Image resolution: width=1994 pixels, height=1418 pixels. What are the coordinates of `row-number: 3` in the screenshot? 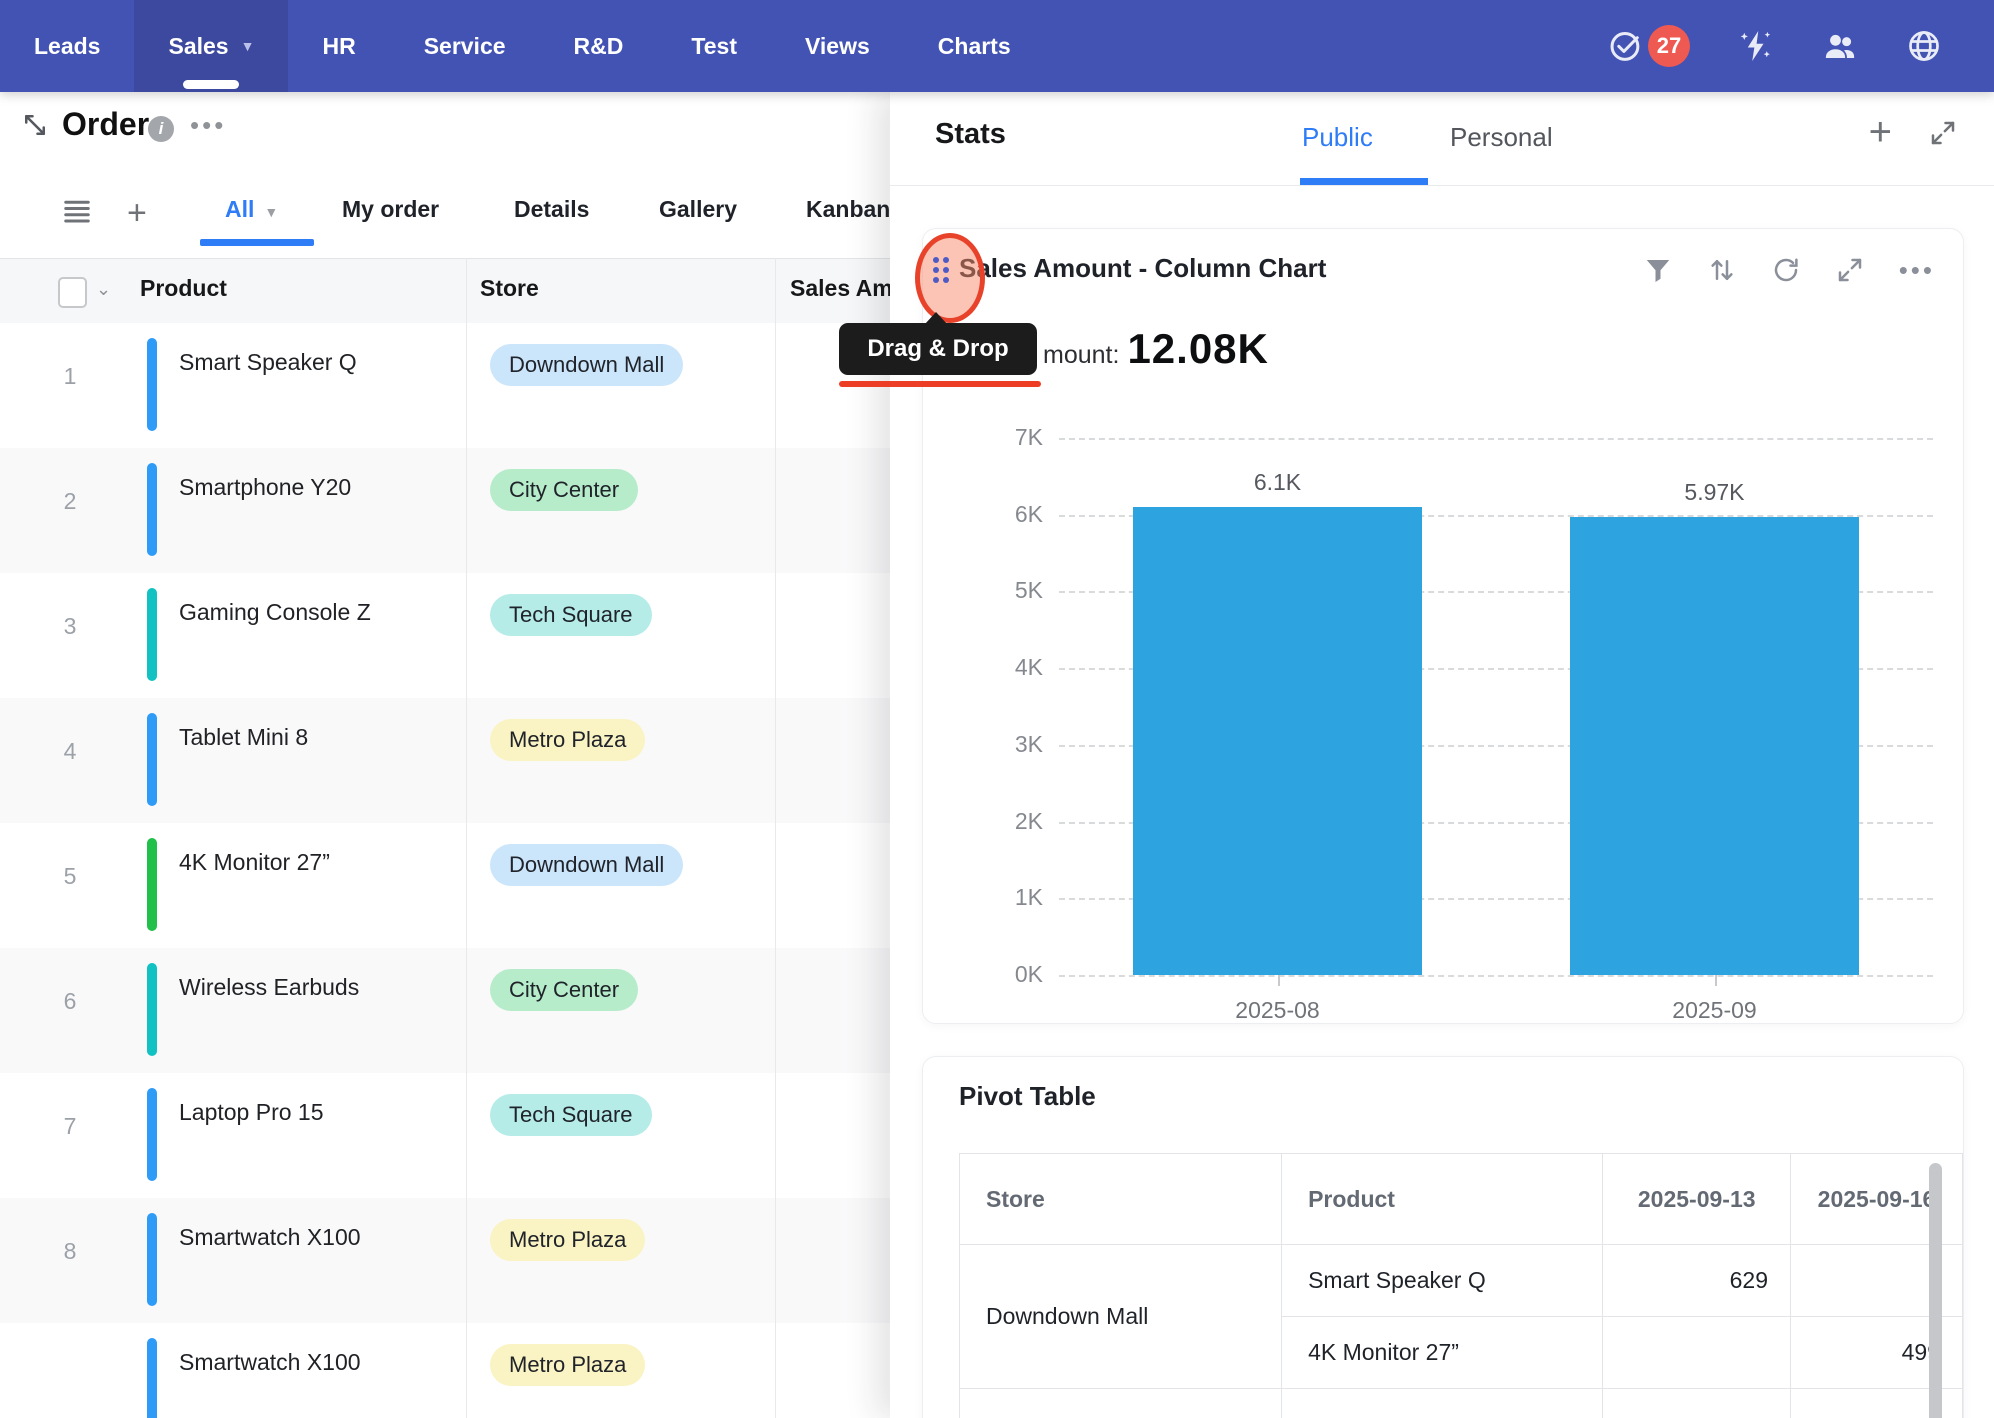 It's located at (70, 626).